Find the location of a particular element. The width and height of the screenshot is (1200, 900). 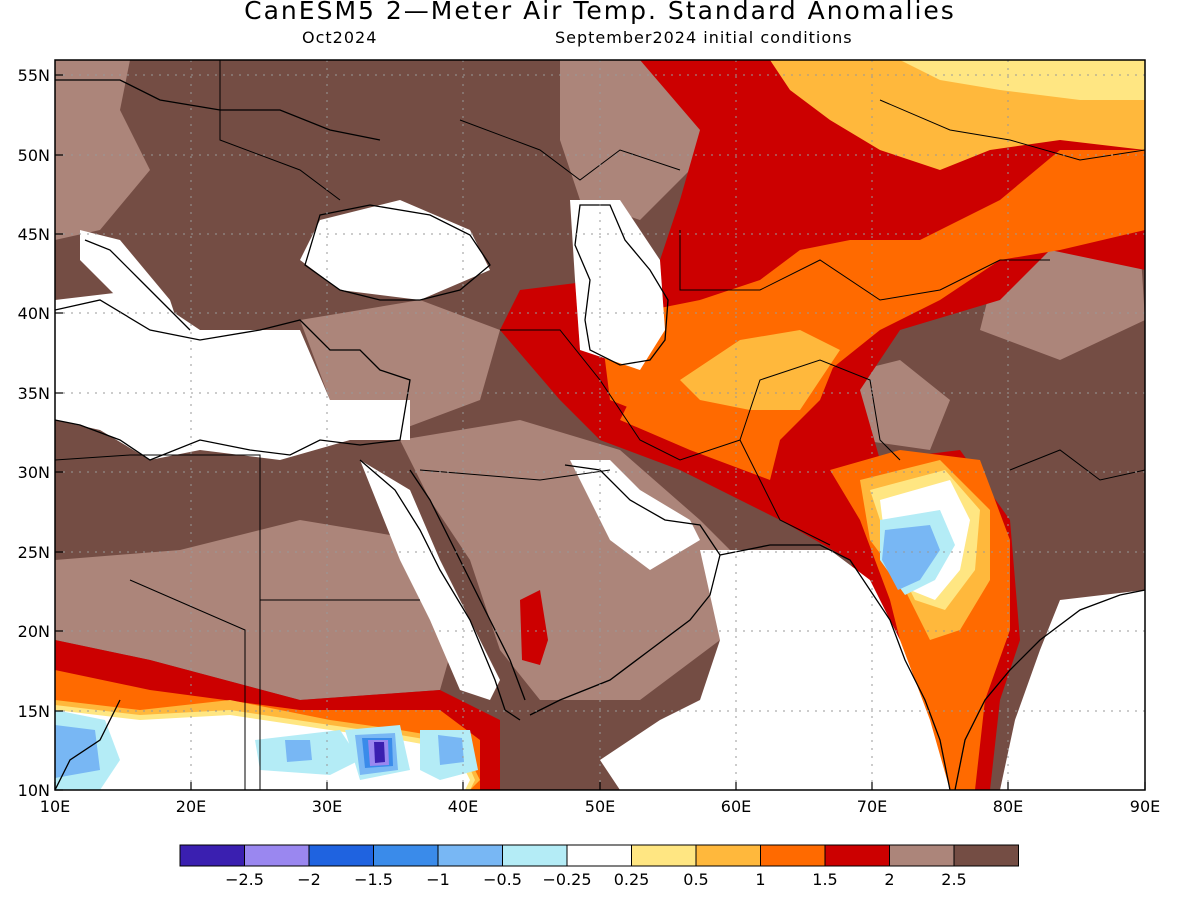

masked-gulf is located at coordinates (635, 515).